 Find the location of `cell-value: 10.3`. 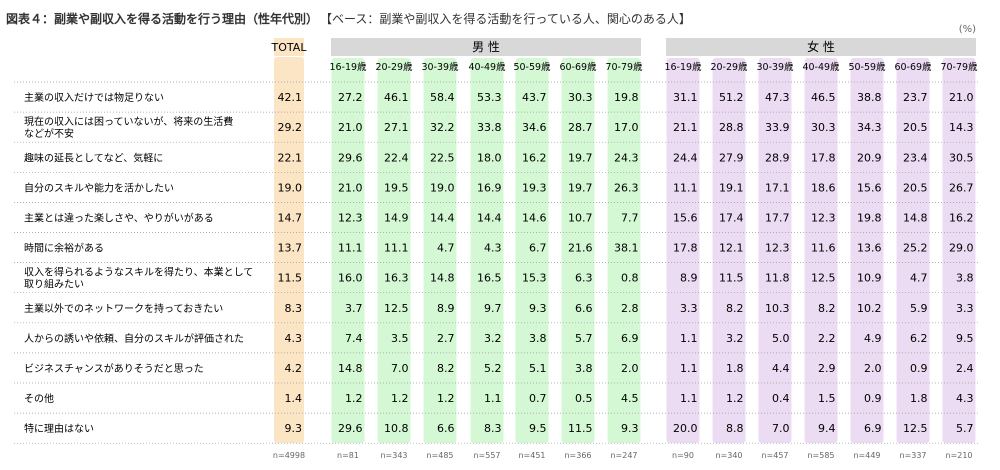

cell-value: 10.3 is located at coordinates (777, 308).